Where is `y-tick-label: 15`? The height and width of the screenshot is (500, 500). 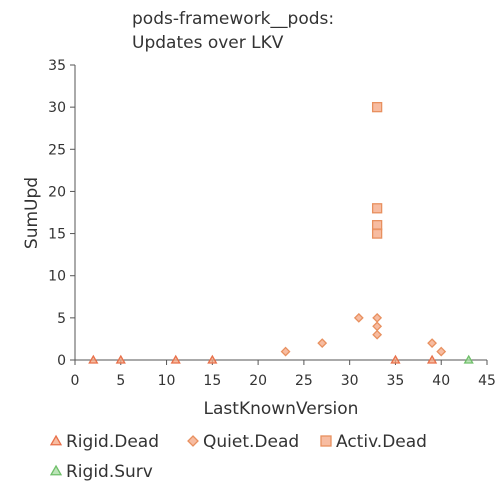 y-tick-label: 15 is located at coordinates (57, 235).